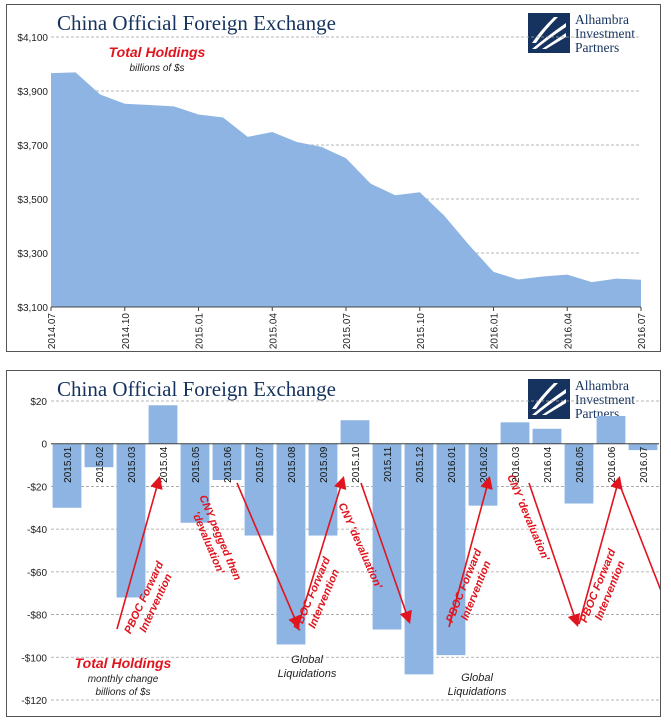  I want to click on y-tick-label: $3,900, so click(32, 92).